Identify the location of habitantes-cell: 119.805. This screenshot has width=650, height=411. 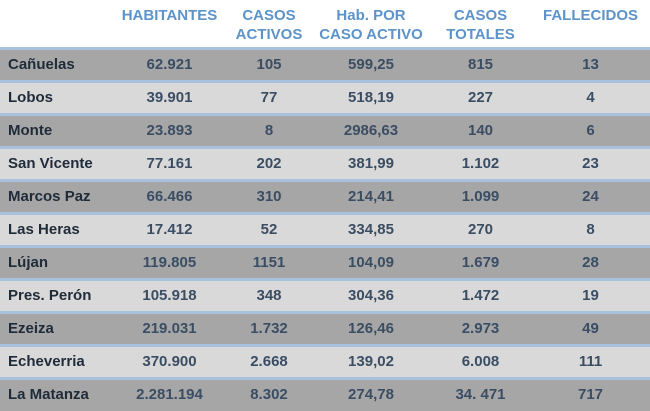
(169, 262).